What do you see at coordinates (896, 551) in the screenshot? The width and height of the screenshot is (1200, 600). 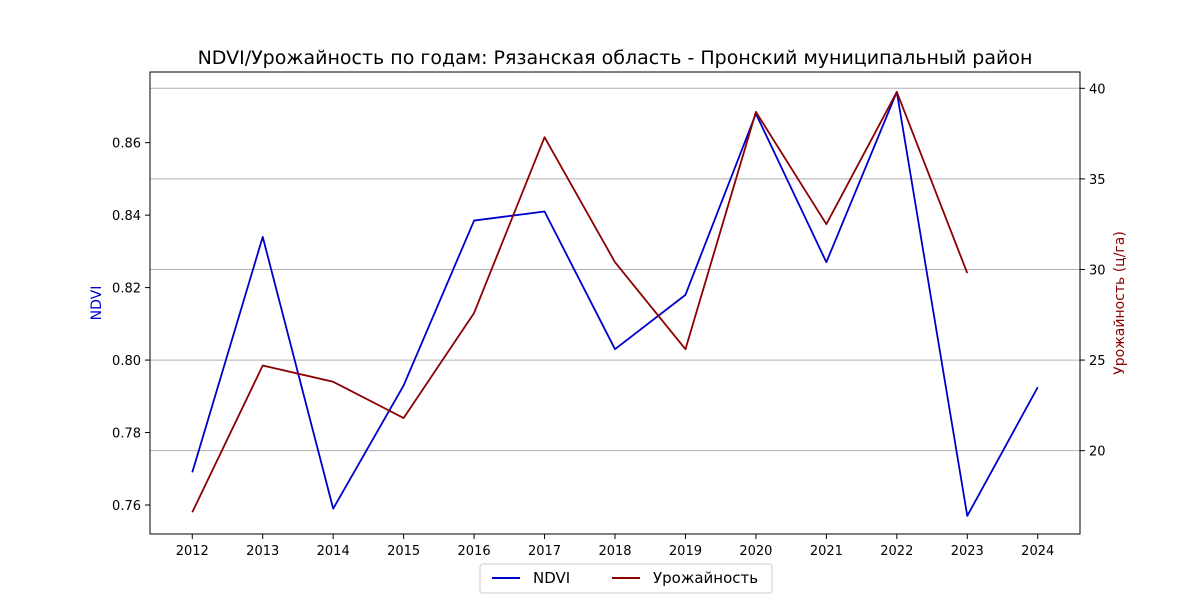 I see `x-tick-label: 2022` at bounding box center [896, 551].